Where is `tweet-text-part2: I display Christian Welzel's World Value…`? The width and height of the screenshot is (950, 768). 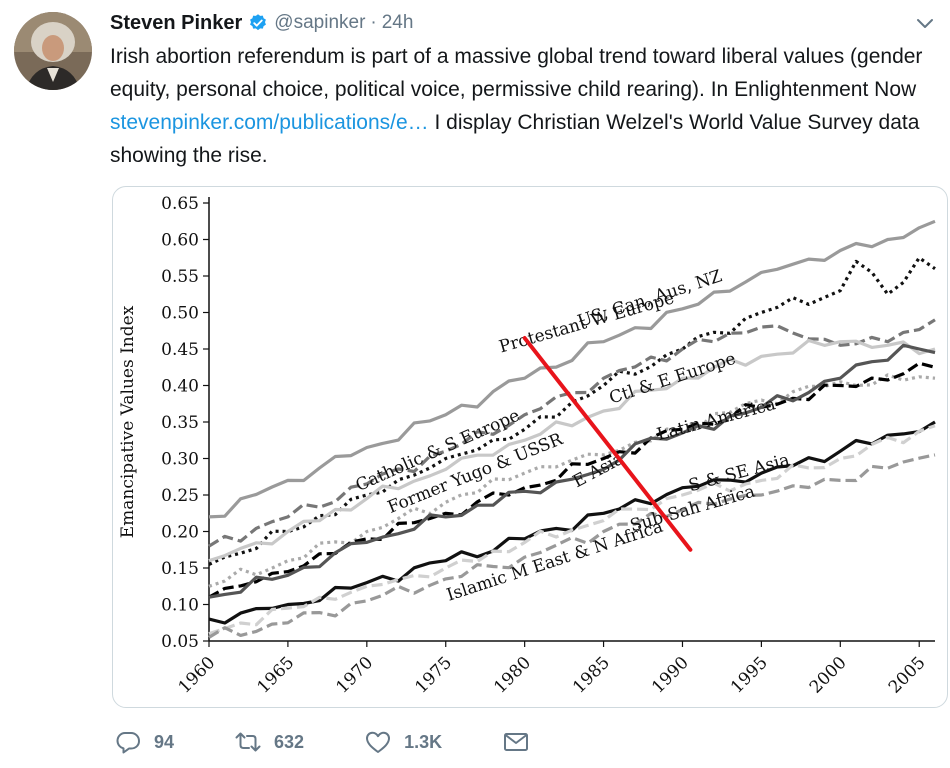
tweet-text-part2: I display Christian Welzel's World Value… is located at coordinates (515, 139).